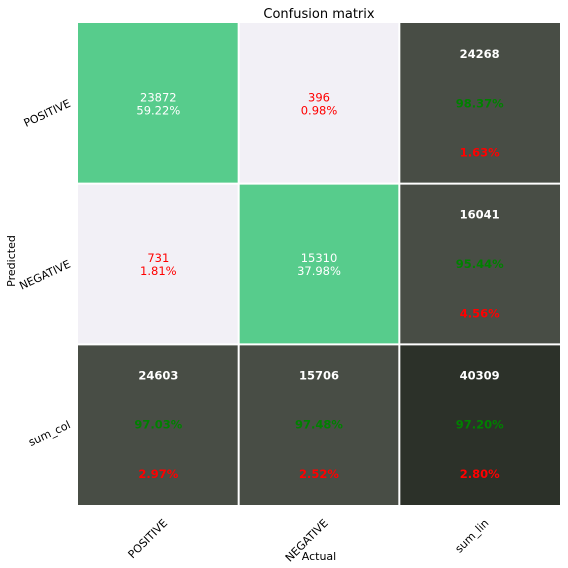 This screenshot has width=568, height=568. What do you see at coordinates (480, 474) in the screenshot?
I see `cell-error-percent: 2.80%` at bounding box center [480, 474].